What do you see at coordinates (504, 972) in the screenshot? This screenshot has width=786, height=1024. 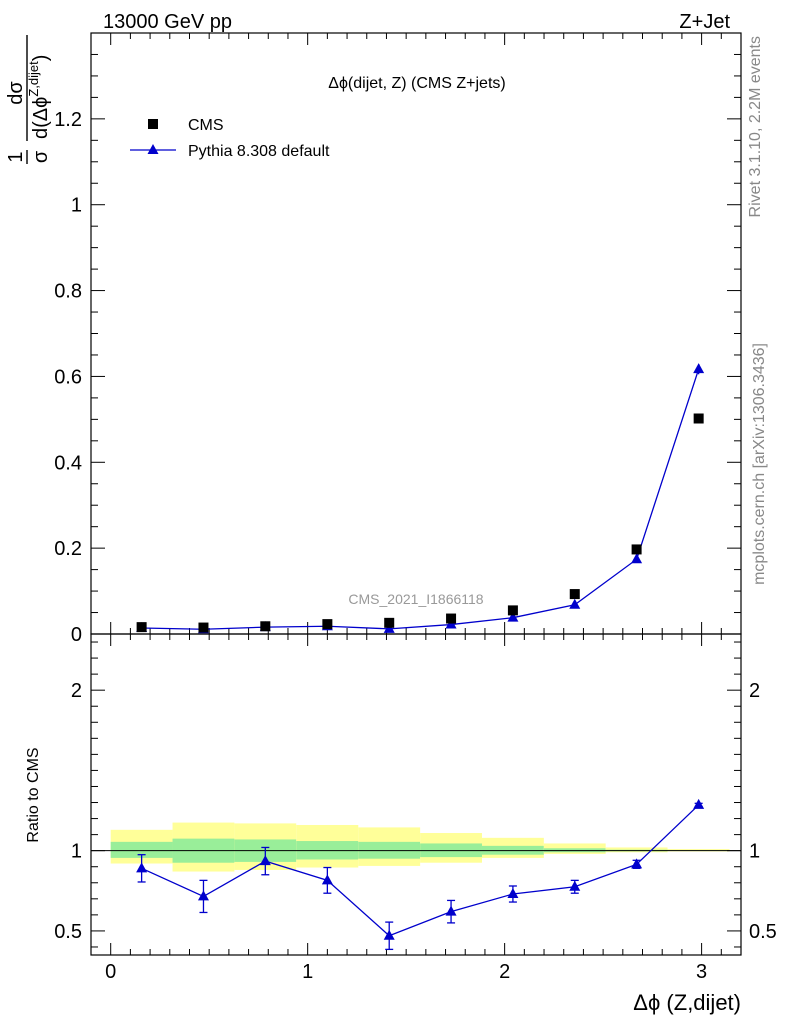 I see `x-tick-label: 2` at bounding box center [504, 972].